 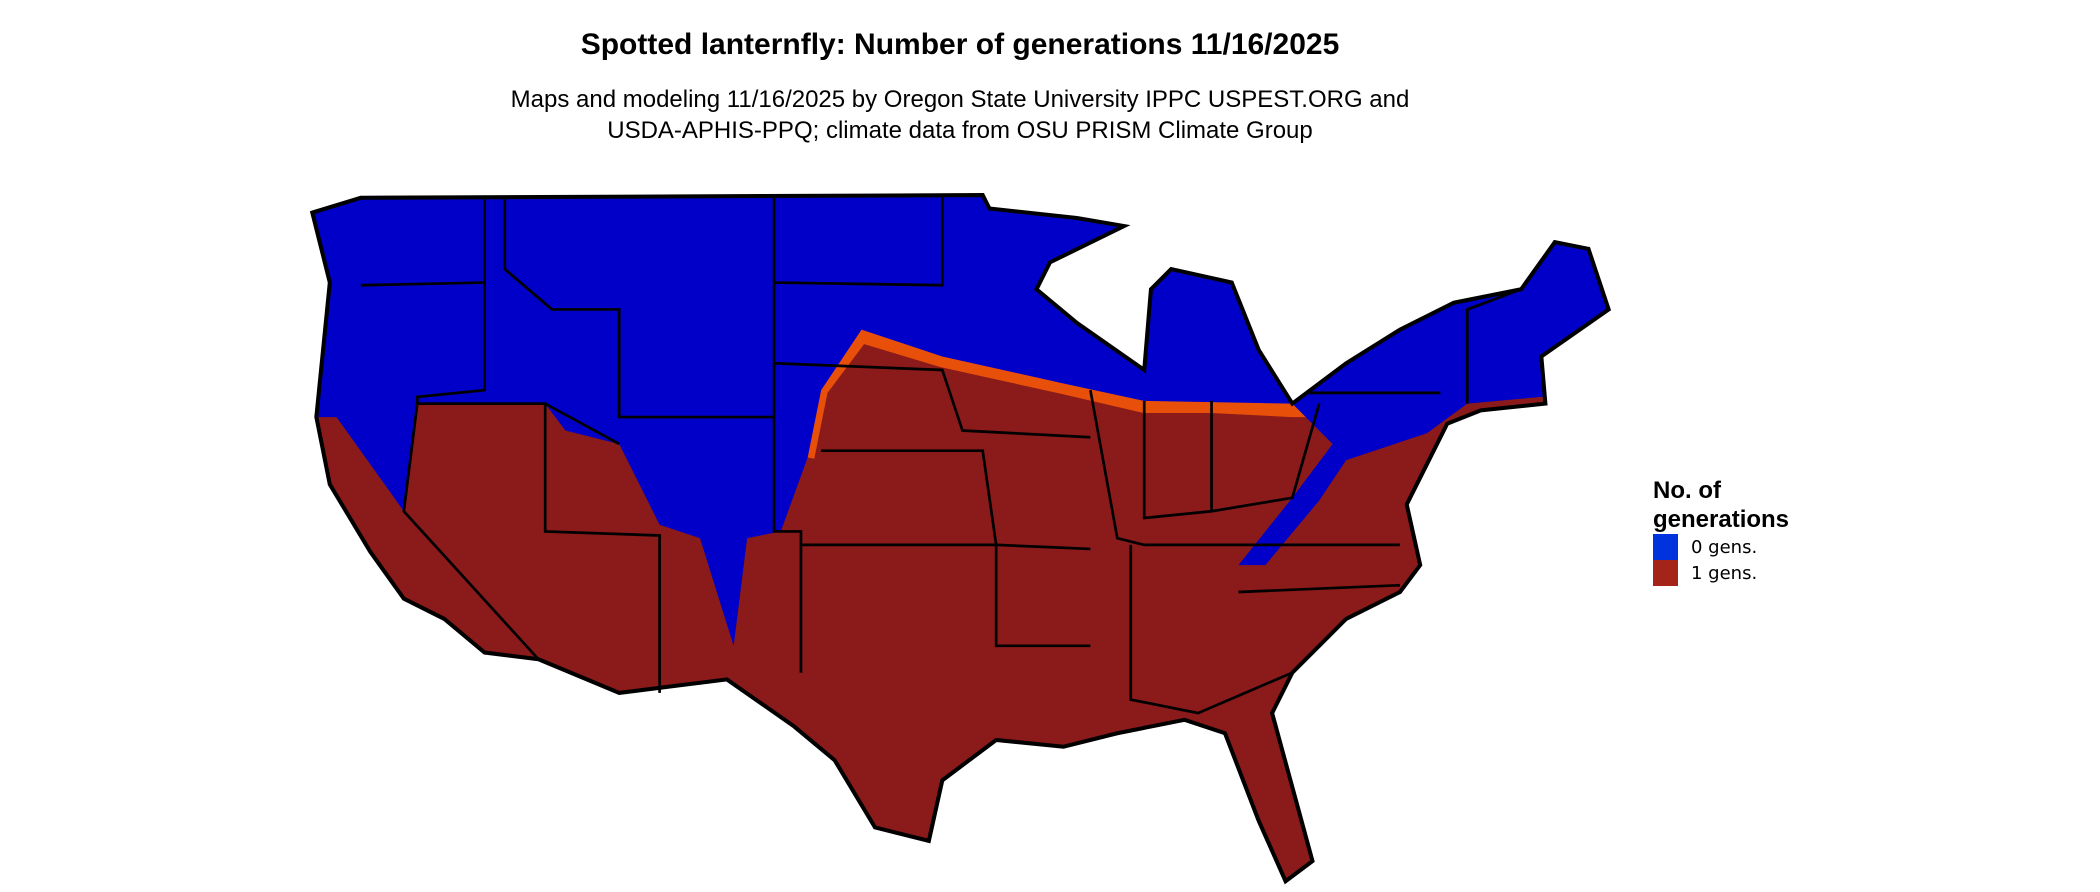 I want to click on legend-title: No. of generations, so click(x=1721, y=505).